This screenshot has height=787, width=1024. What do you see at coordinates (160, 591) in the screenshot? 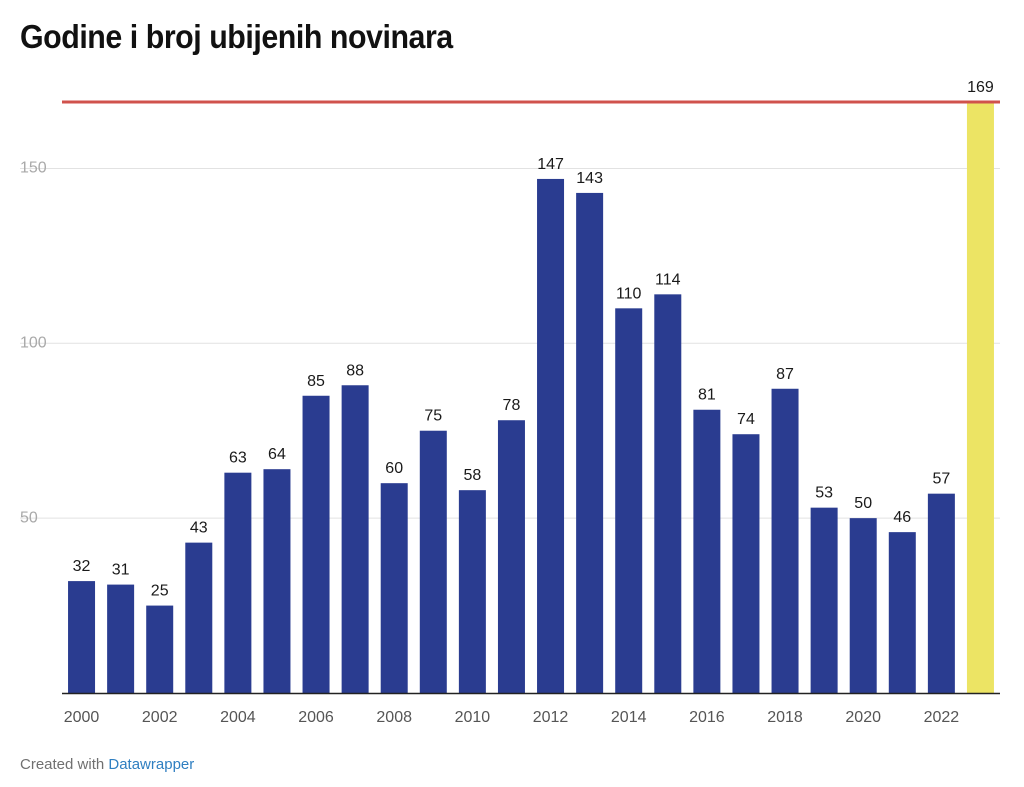
I see `value-label-2002: 25` at bounding box center [160, 591].